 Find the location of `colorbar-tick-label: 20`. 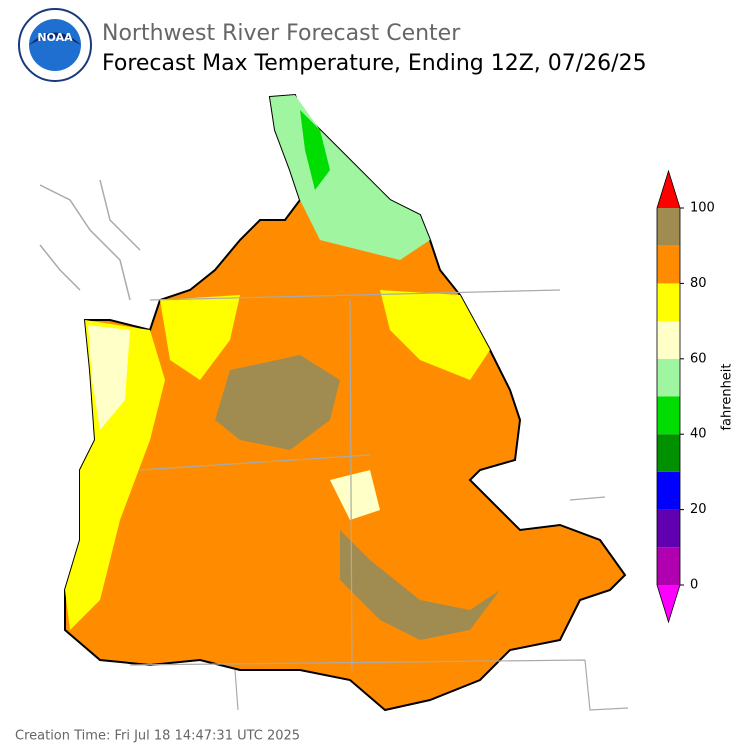

colorbar-tick-label: 20 is located at coordinates (698, 509).